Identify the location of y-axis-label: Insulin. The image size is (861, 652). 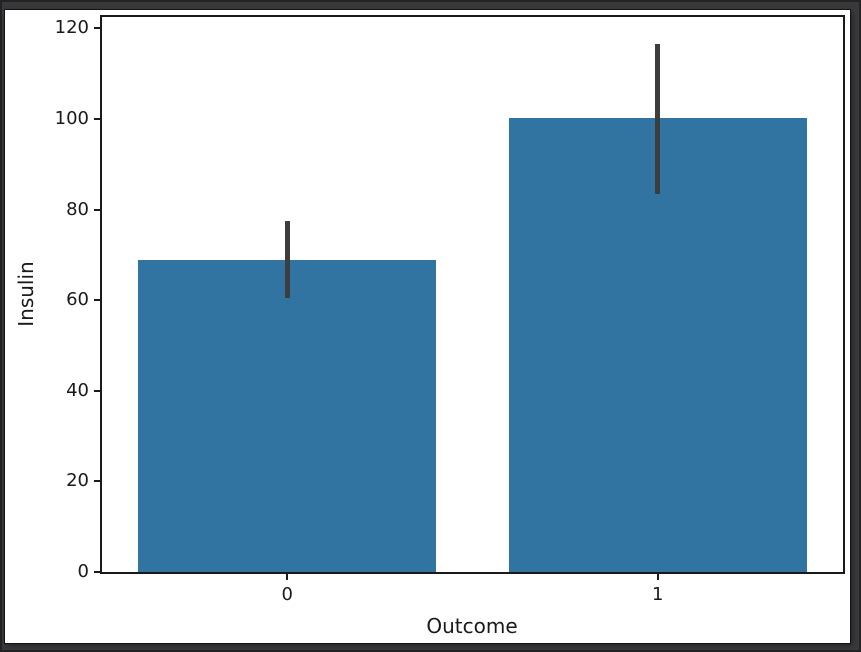
(26, 294).